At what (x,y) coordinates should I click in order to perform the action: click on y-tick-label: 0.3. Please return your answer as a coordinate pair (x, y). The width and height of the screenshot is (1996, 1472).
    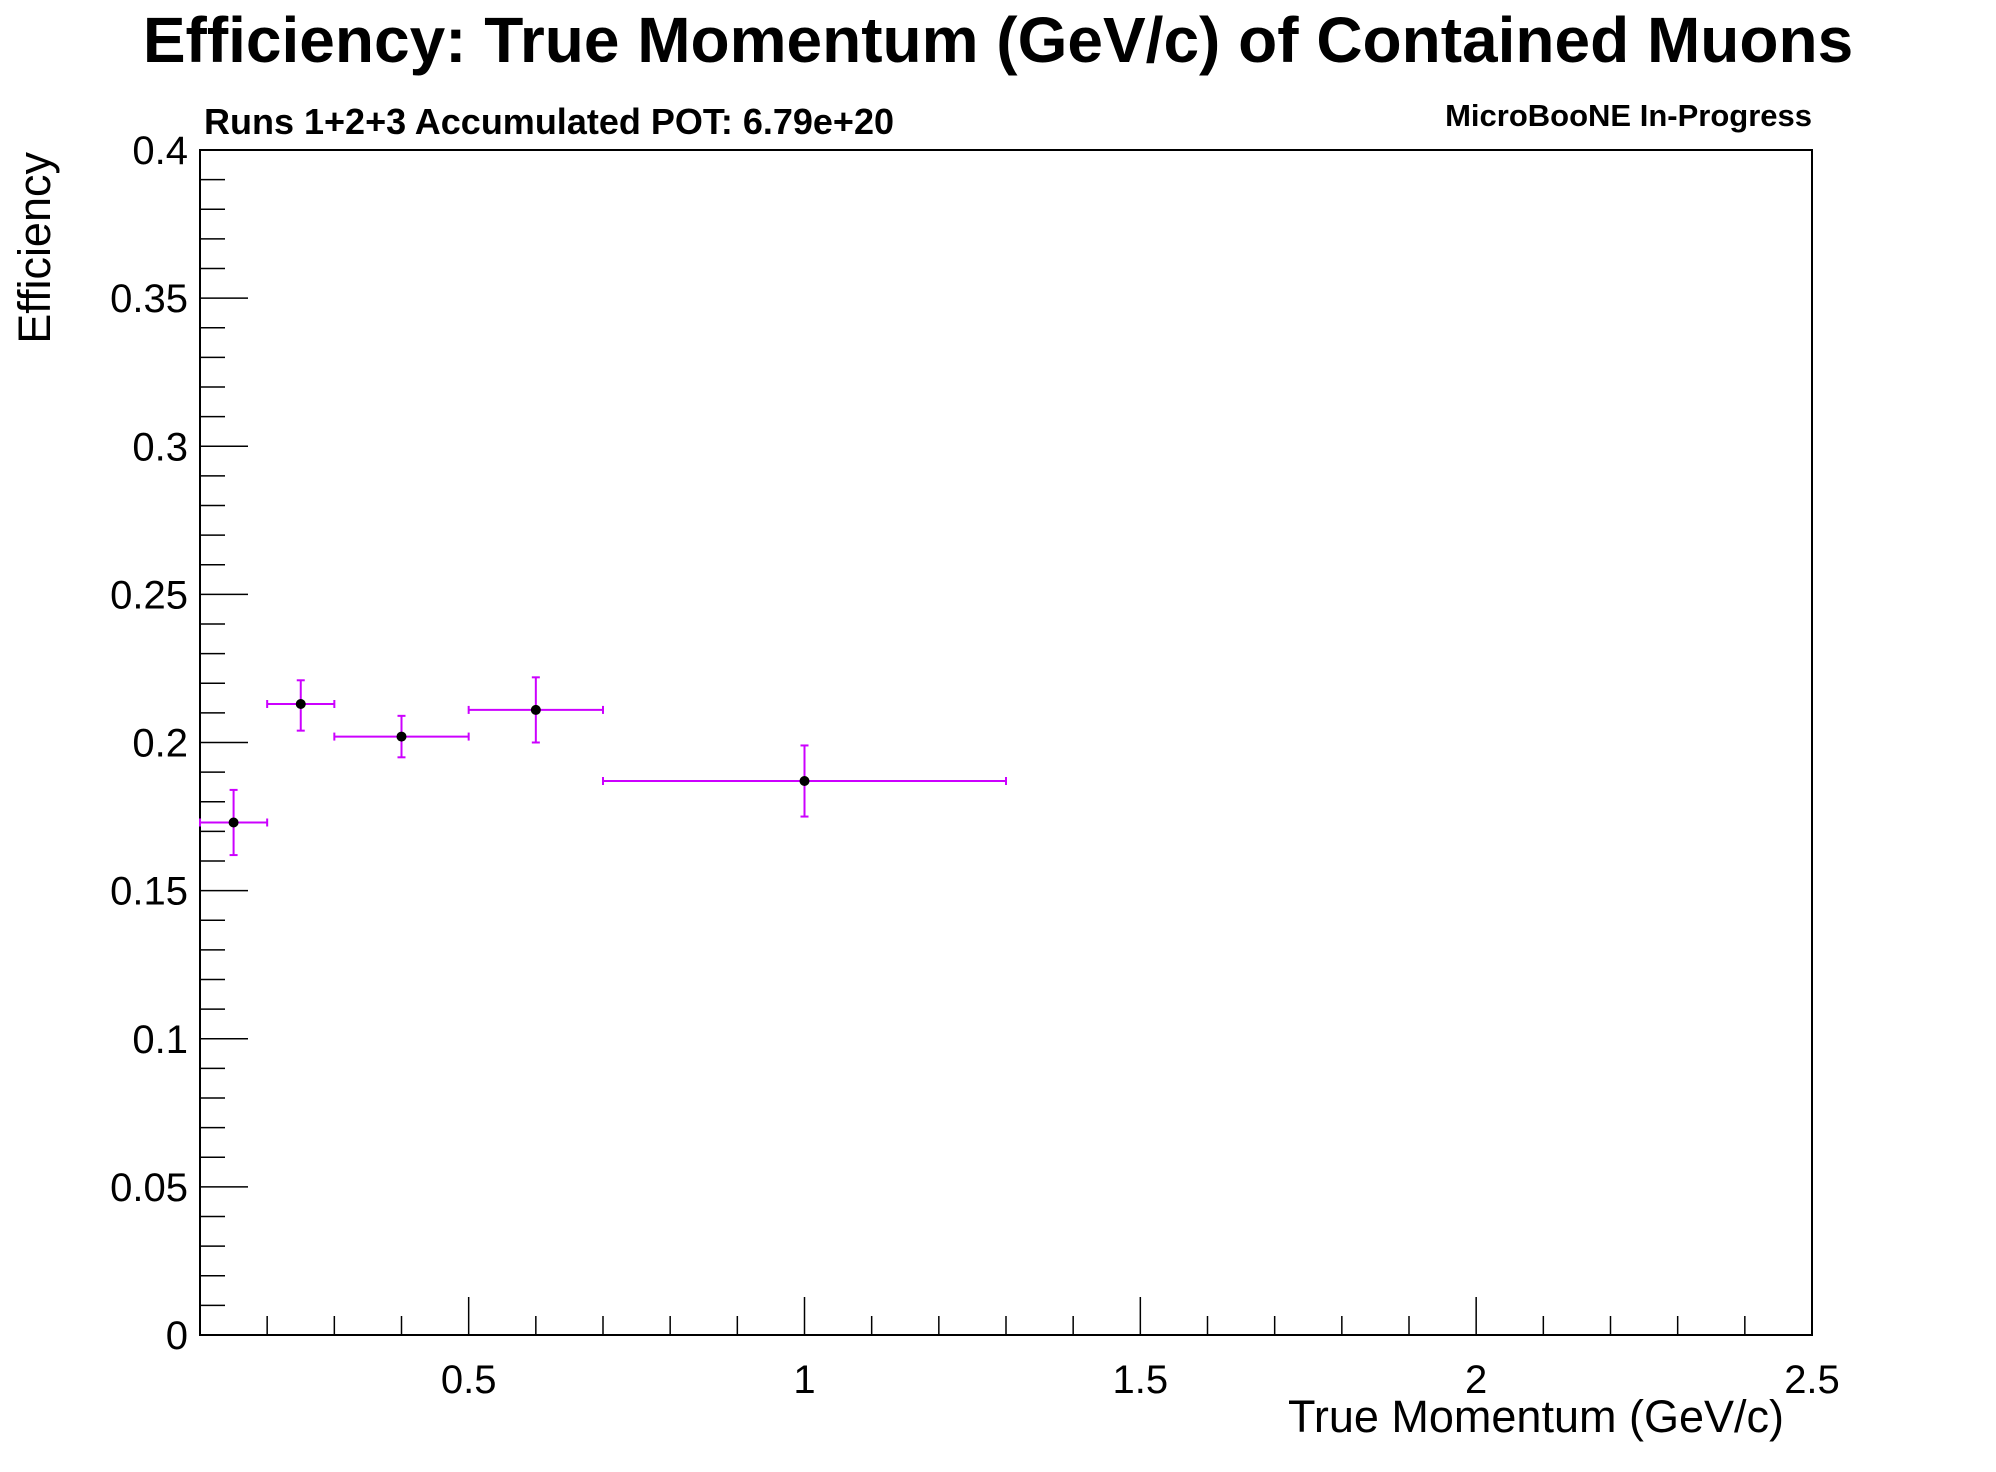
    Looking at the image, I should click on (160, 447).